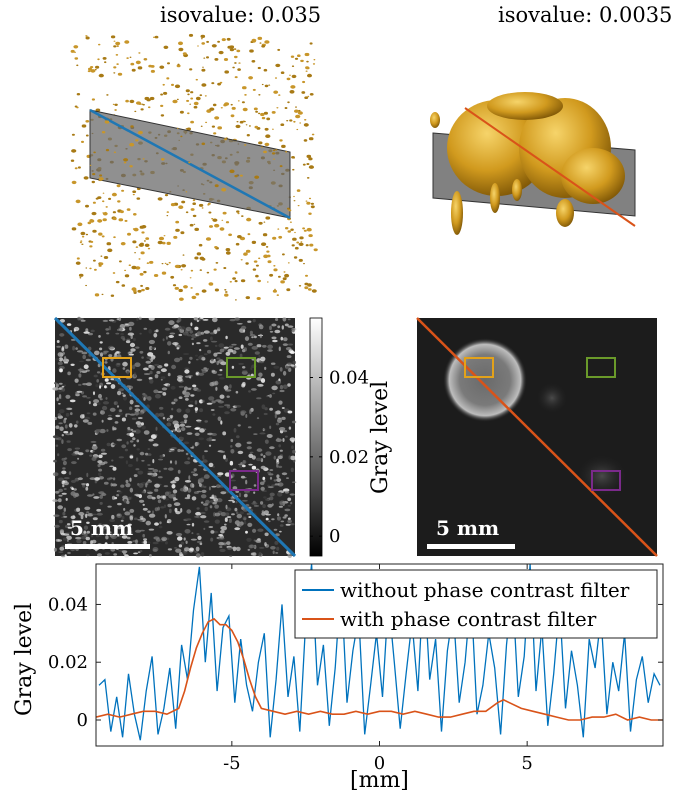  Describe the element at coordinates (537, 437) in the screenshot. I see `right-slice-image` at that location.